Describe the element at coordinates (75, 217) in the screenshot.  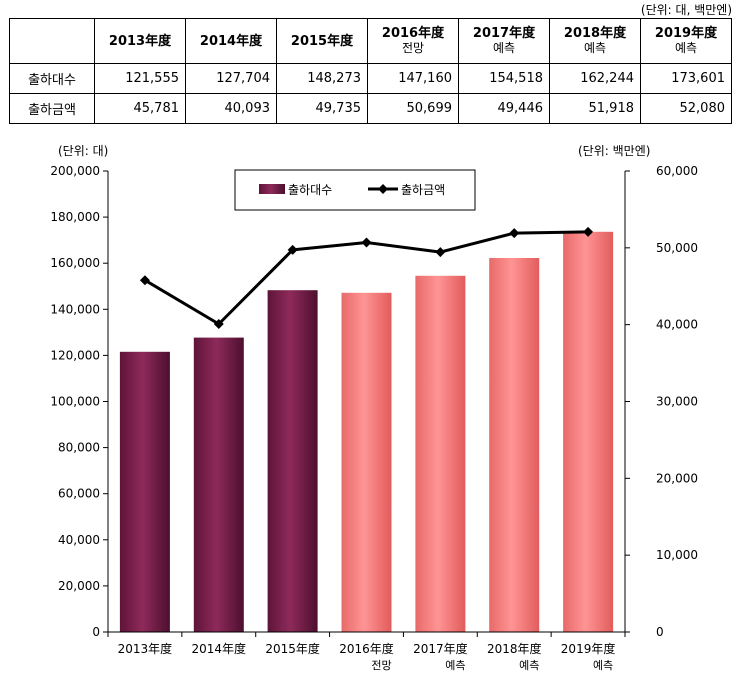
I see `left-tick-label: 180,000` at that location.